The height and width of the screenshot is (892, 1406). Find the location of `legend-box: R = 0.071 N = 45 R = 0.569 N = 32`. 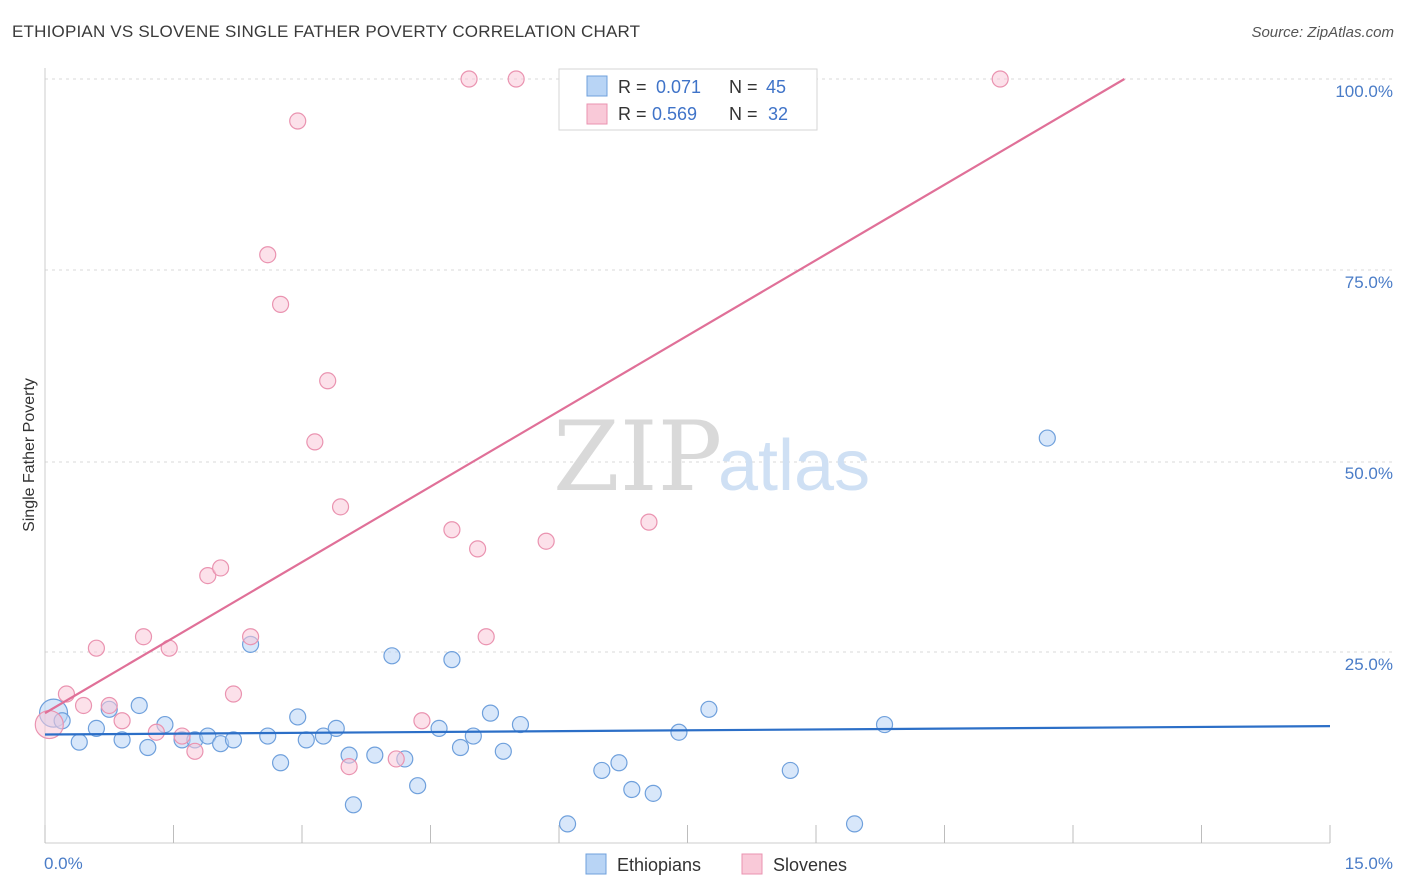

legend-box: R = 0.071 N = 45 R = 0.569 N = 32 is located at coordinates (688, 99).